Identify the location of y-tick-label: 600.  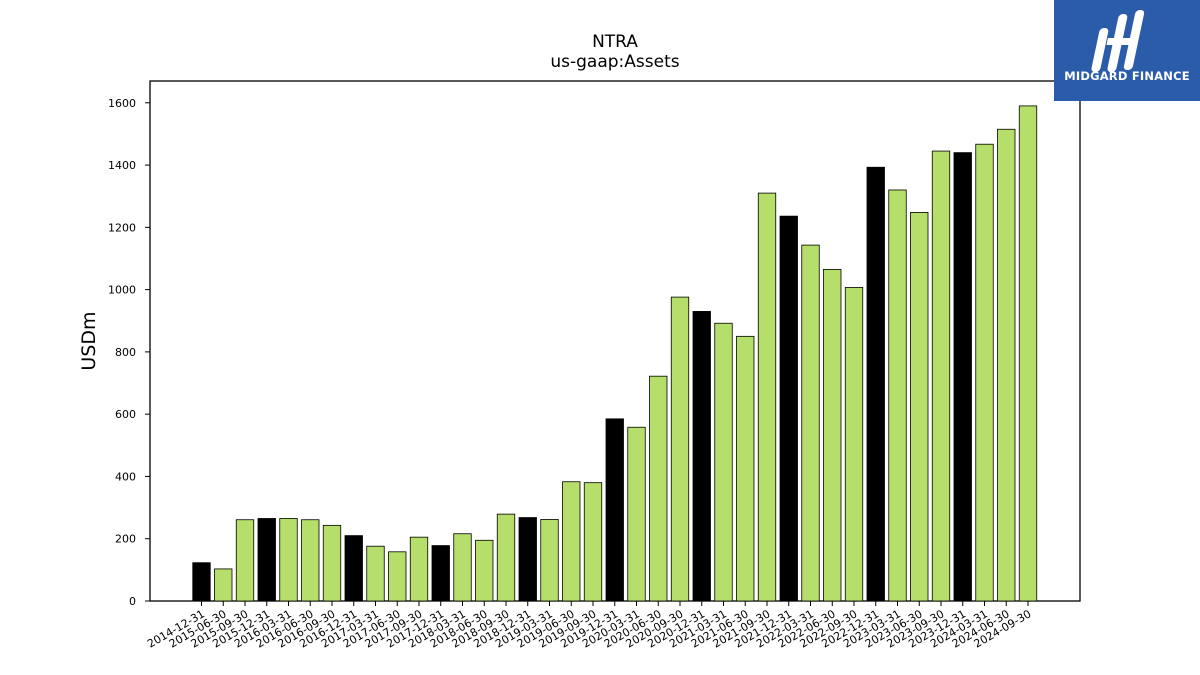
(125, 414).